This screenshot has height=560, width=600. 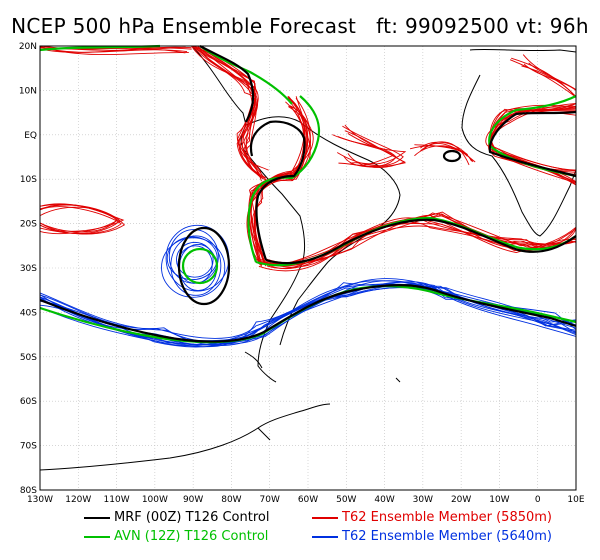 I want to click on lon-label: 50W, so click(x=346, y=500).